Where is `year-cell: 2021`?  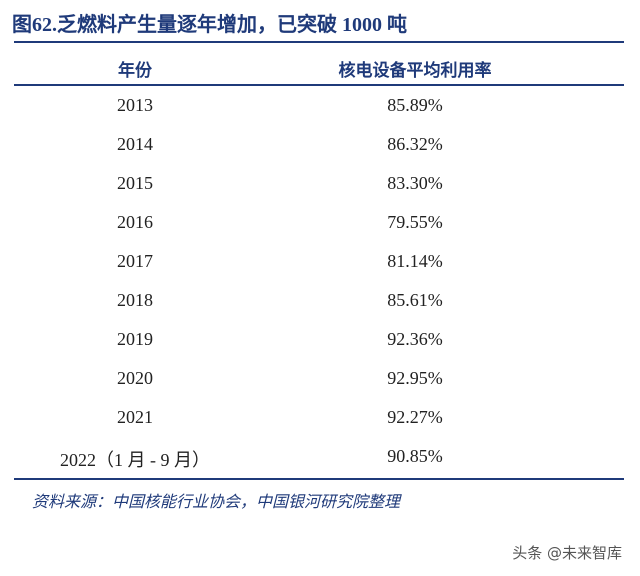 year-cell: 2021 is located at coordinates (135, 417).